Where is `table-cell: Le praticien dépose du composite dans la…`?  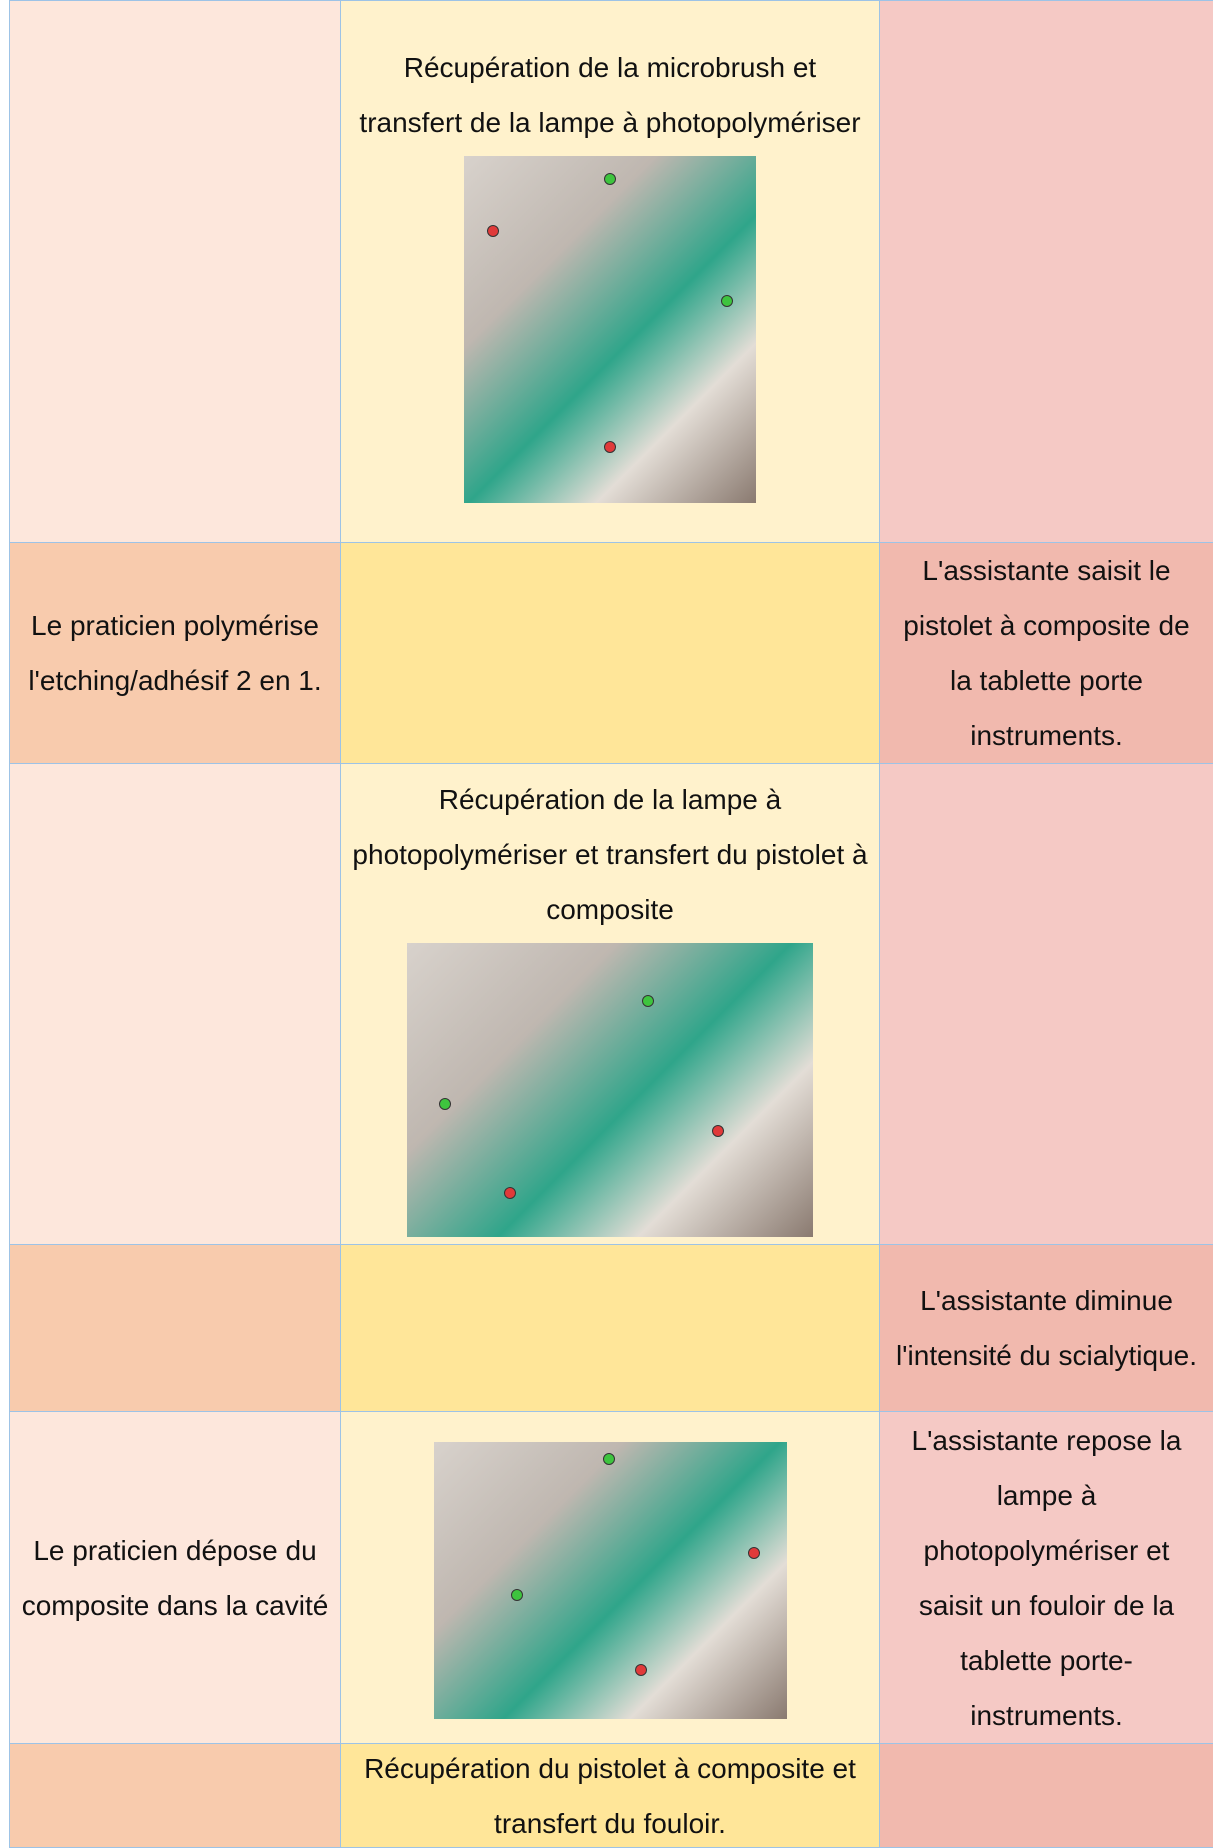
table-cell: Le praticien dépose du composite dans la… is located at coordinates (175, 1577).